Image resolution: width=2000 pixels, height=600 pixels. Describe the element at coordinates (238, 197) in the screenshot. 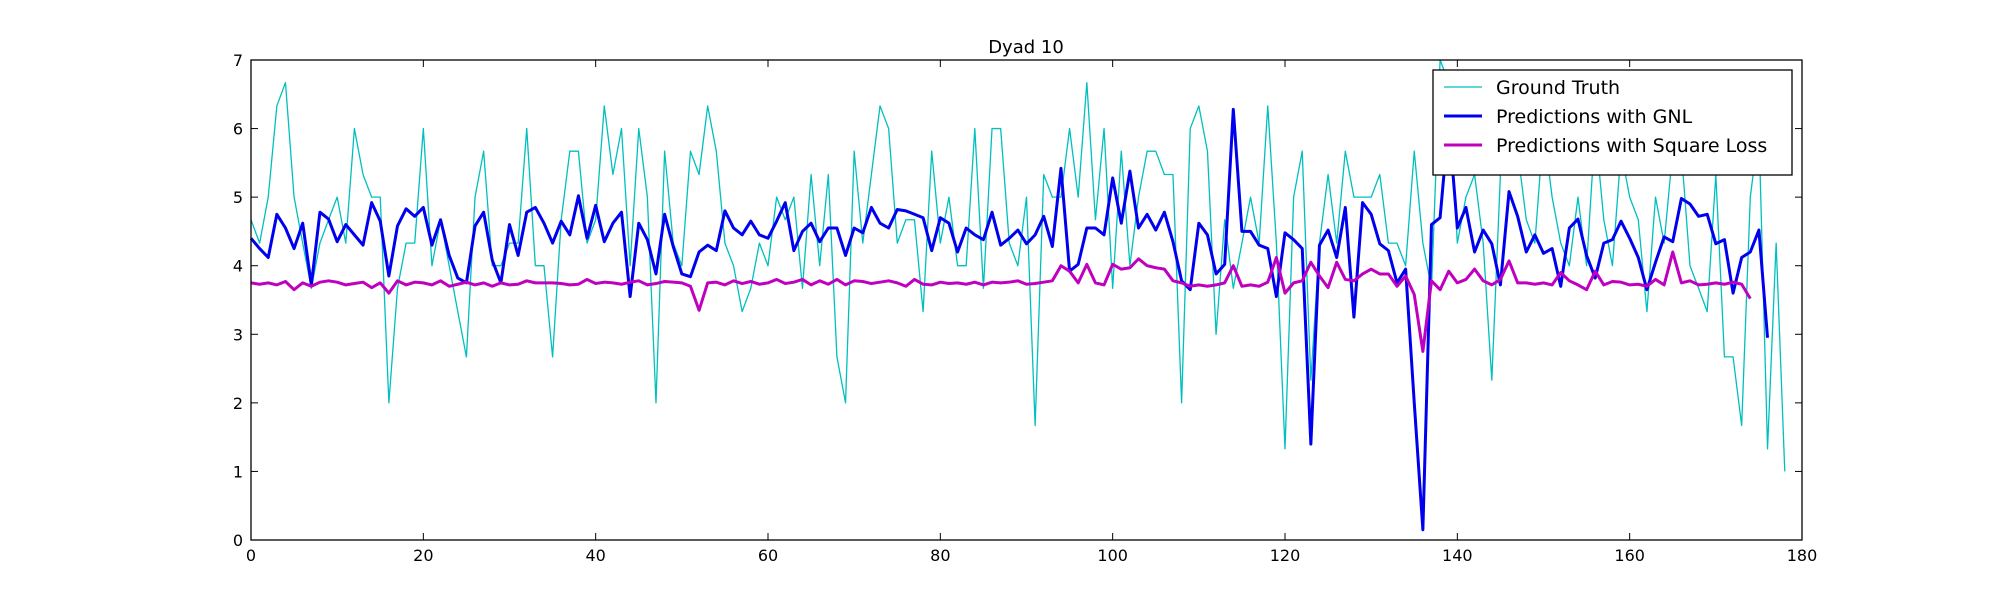

I see `y-tick-label: 5` at that location.